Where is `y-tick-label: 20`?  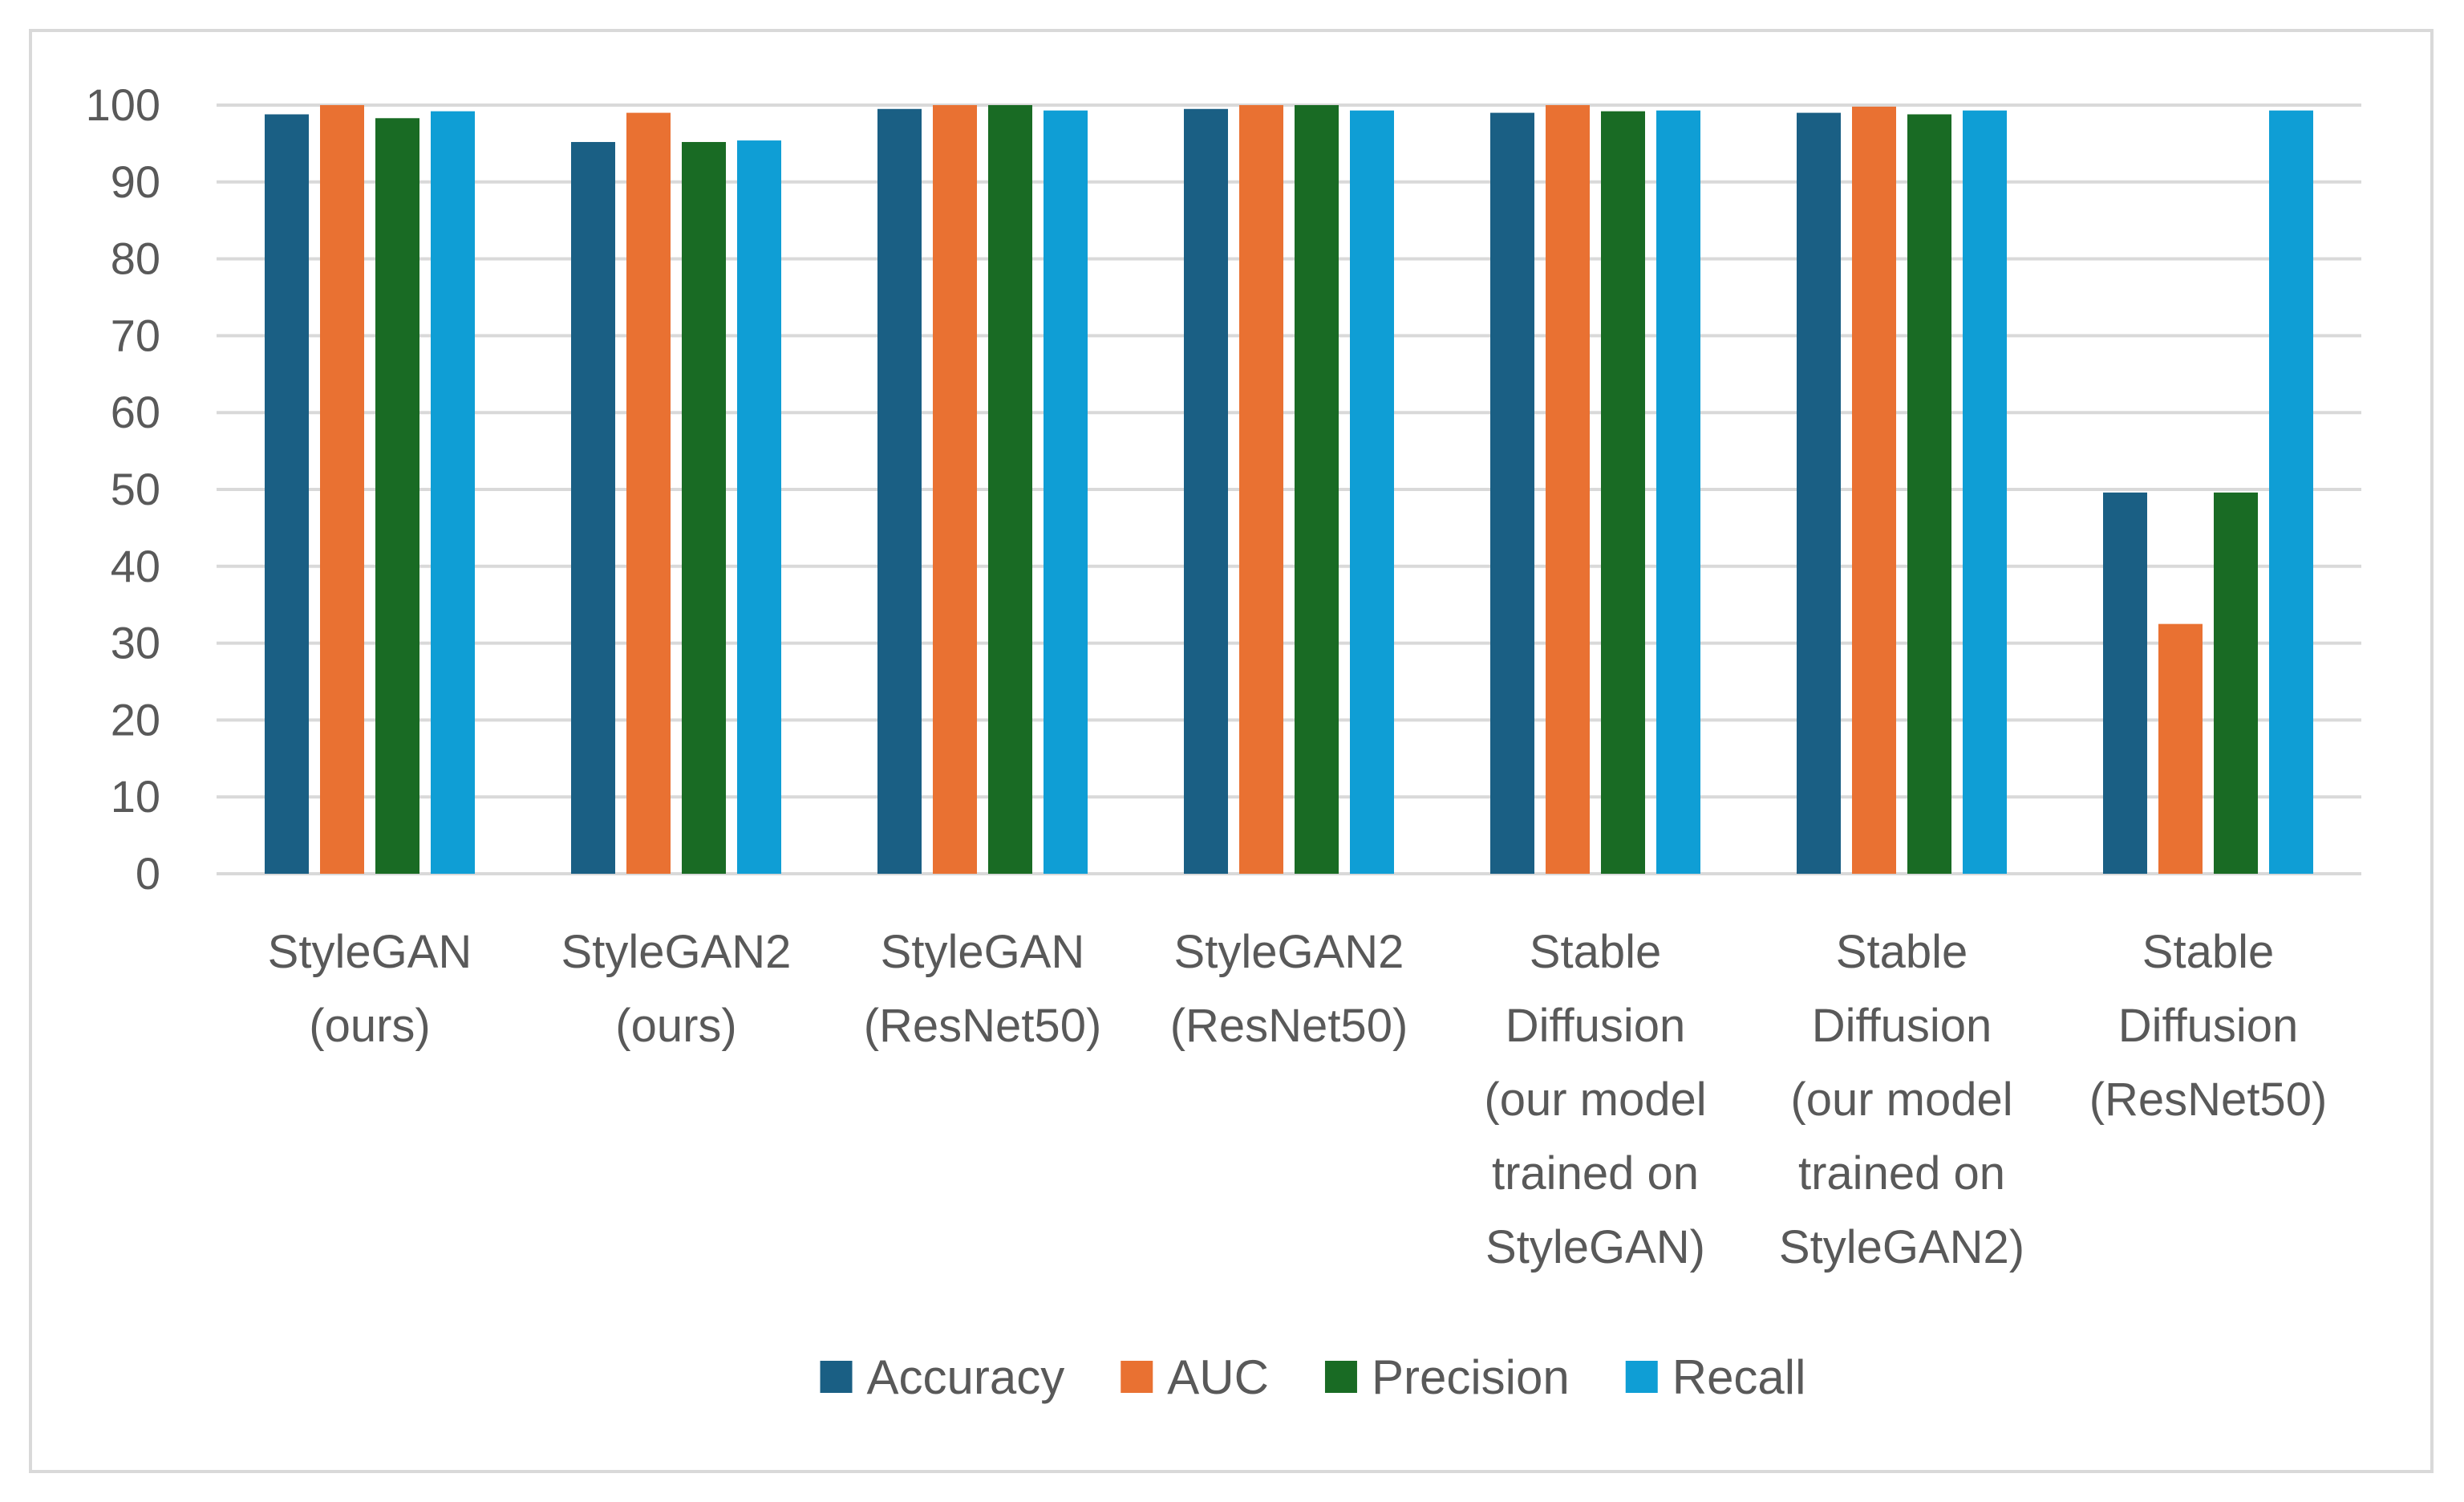
y-tick-label: 20 is located at coordinates (135, 719).